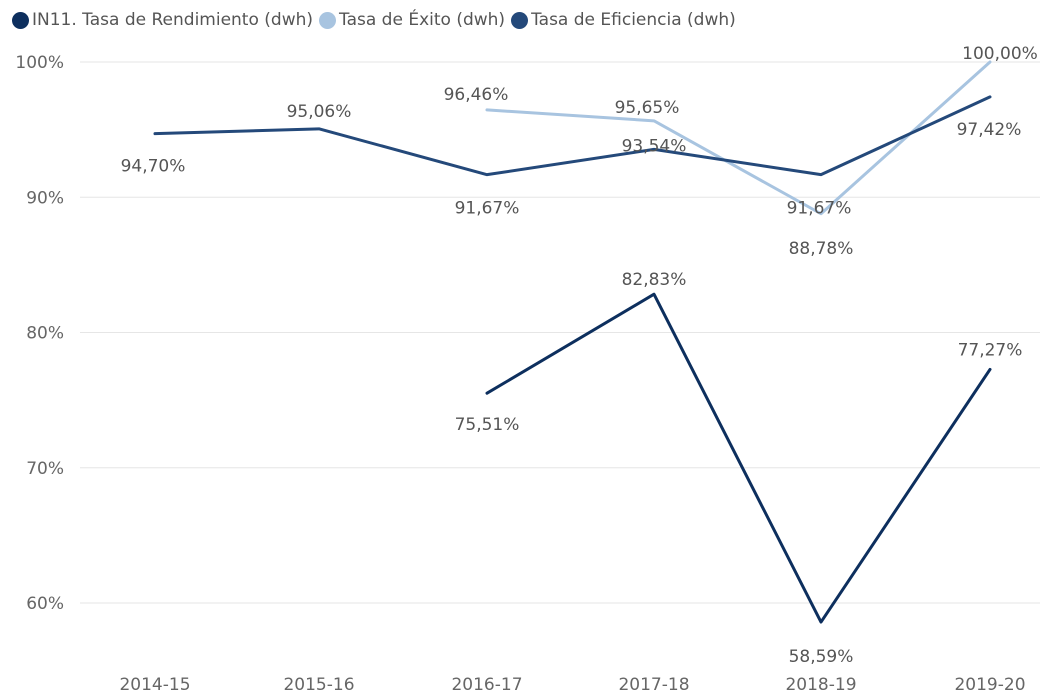 Image resolution: width=1046 pixels, height=700 pixels. I want to click on x-tick-label: 2016-17, so click(486, 685).